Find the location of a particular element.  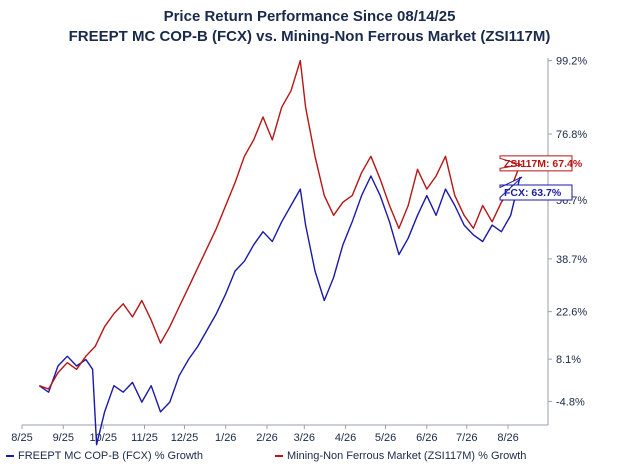

x-tick-label: 2/26 is located at coordinates (266, 438).